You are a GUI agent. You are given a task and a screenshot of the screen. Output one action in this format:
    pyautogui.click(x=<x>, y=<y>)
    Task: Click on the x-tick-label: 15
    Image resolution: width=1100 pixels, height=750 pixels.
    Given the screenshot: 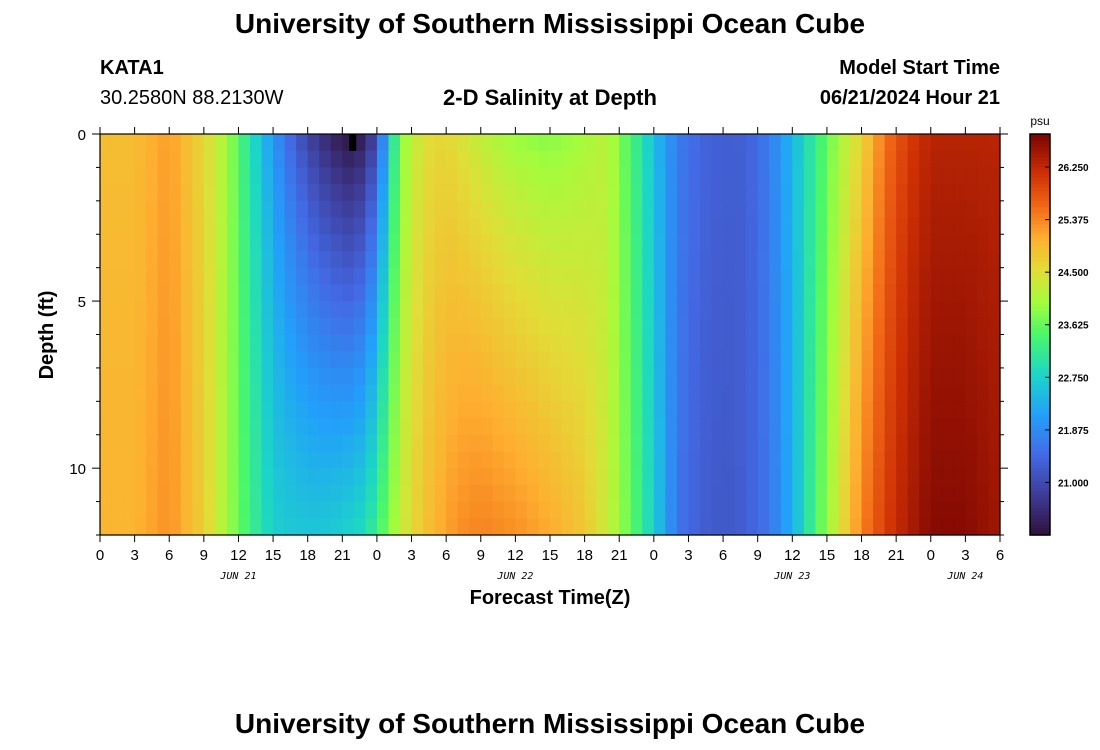 What is the action you would take?
    pyautogui.click(x=273, y=555)
    